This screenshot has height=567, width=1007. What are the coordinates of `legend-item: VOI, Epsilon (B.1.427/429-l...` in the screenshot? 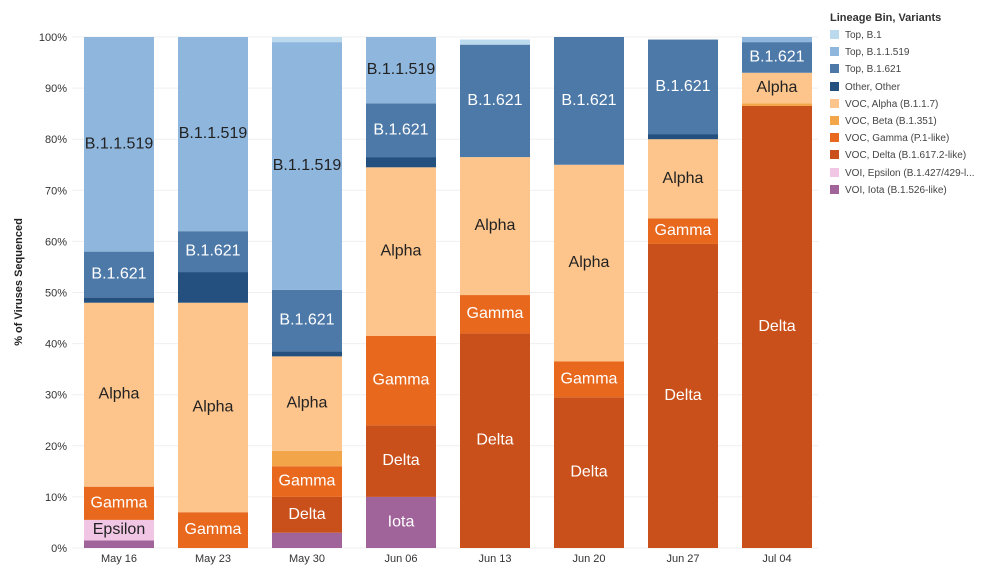 It's located at (918, 173).